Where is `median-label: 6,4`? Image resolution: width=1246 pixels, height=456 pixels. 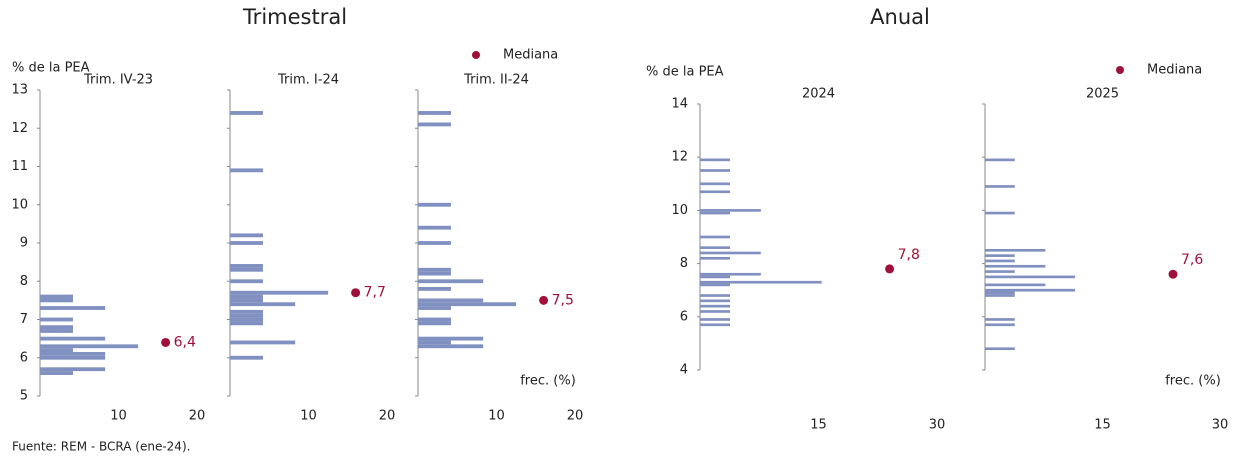 median-label: 6,4 is located at coordinates (185, 342).